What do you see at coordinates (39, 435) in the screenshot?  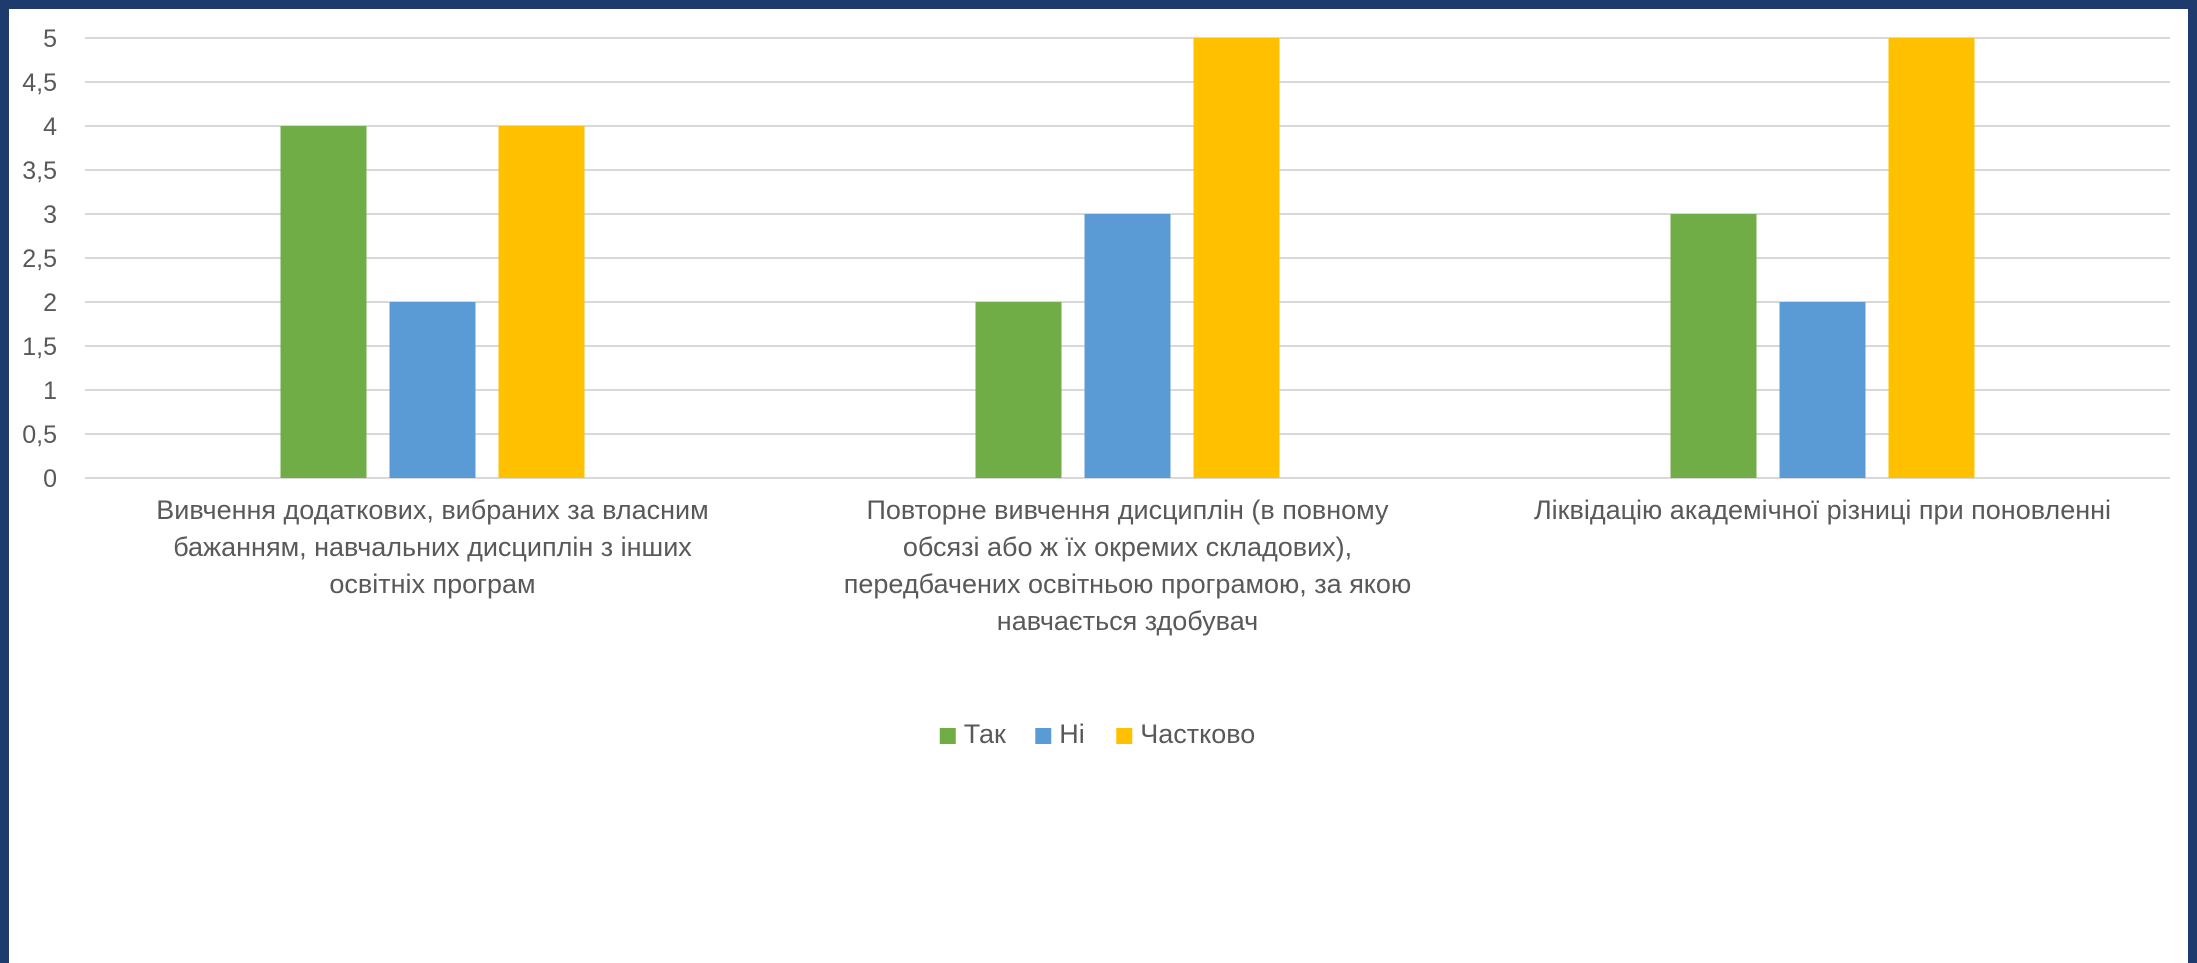 I see `y-tick-label: 0,5` at bounding box center [39, 435].